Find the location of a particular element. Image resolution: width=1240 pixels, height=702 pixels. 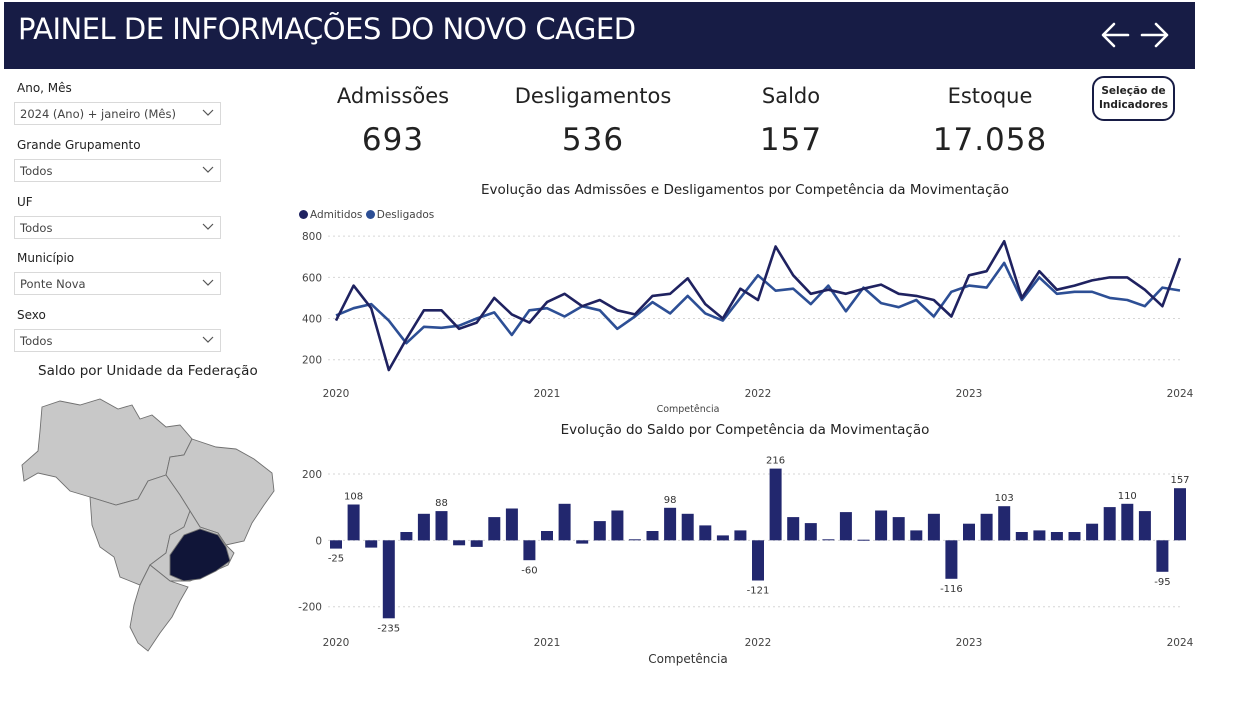

filter-label: Sexo is located at coordinates (31, 315).